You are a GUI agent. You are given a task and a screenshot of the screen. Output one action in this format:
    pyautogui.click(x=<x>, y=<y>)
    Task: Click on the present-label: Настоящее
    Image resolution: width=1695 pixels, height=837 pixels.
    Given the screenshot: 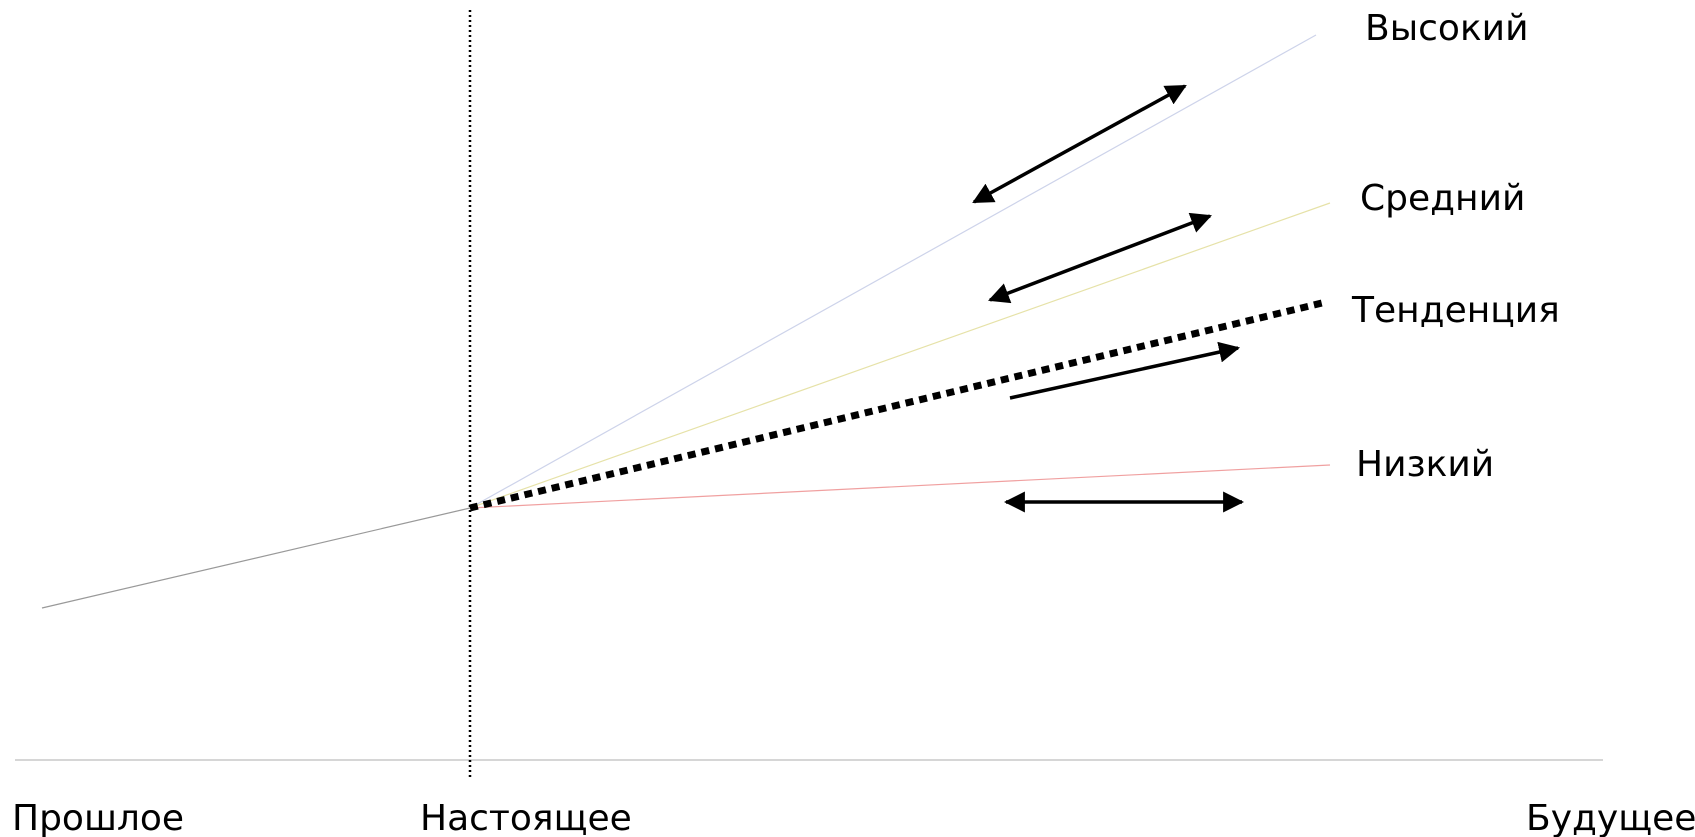 What is the action you would take?
    pyautogui.click(x=526, y=817)
    